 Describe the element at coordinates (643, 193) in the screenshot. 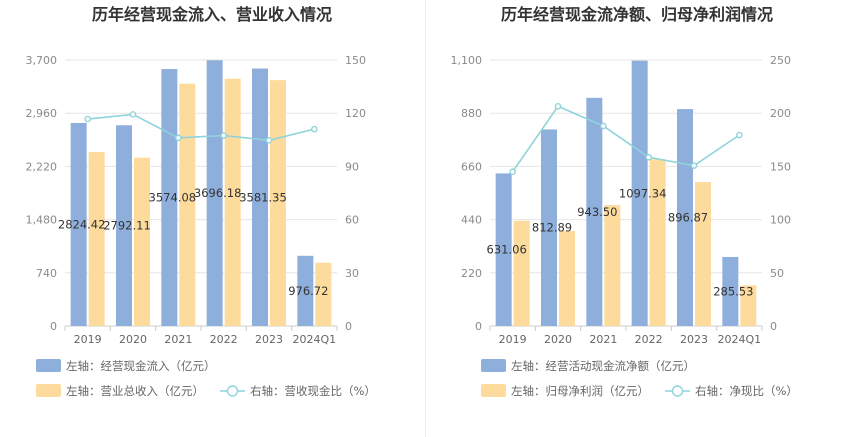

I see `bar-value-label: 1097.34` at that location.